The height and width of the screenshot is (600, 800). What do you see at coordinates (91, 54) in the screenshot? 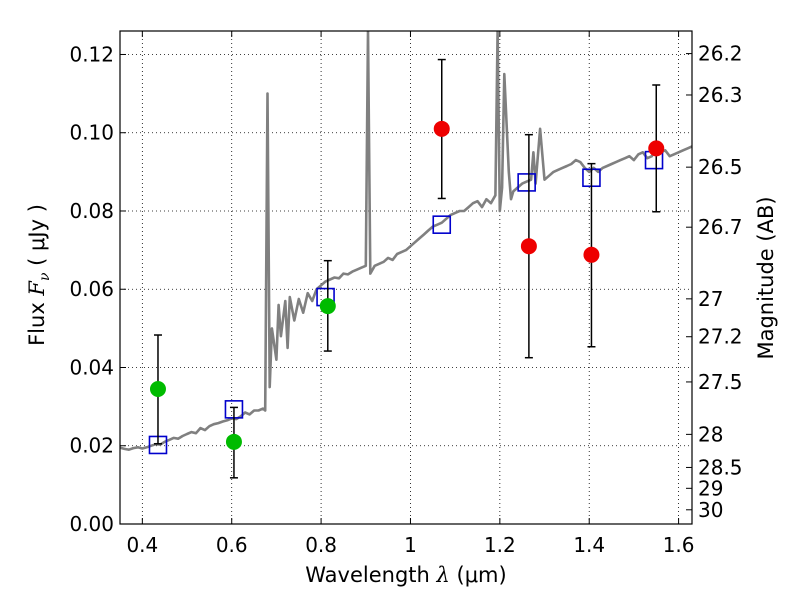
I see `y-tick-label: 0.12` at bounding box center [91, 54].